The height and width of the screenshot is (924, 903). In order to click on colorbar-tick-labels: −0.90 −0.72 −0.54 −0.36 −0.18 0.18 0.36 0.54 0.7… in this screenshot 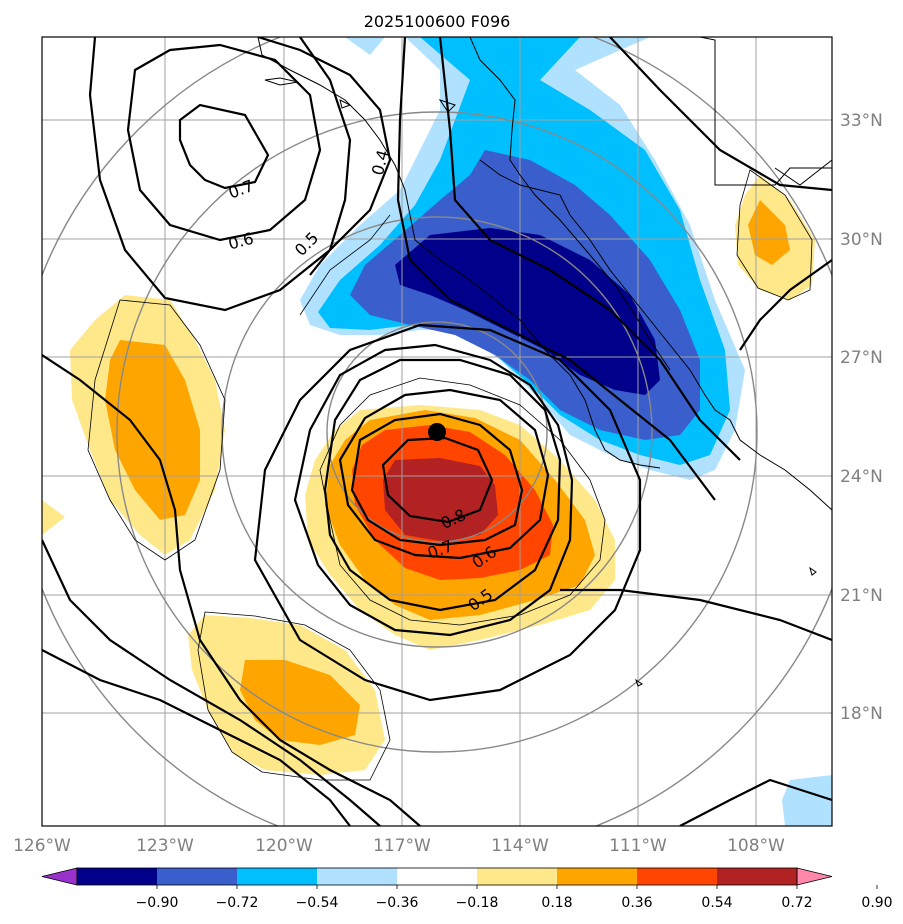, I will do `click(514, 898)`.